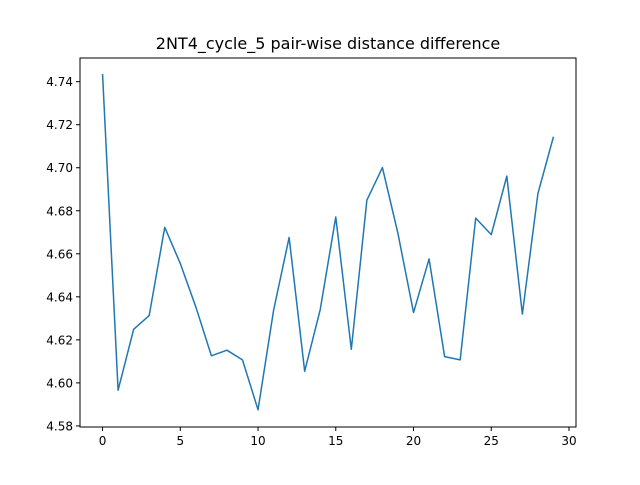 The image size is (640, 485). Describe the element at coordinates (180, 441) in the screenshot. I see `x-tick-label: 5` at that location.